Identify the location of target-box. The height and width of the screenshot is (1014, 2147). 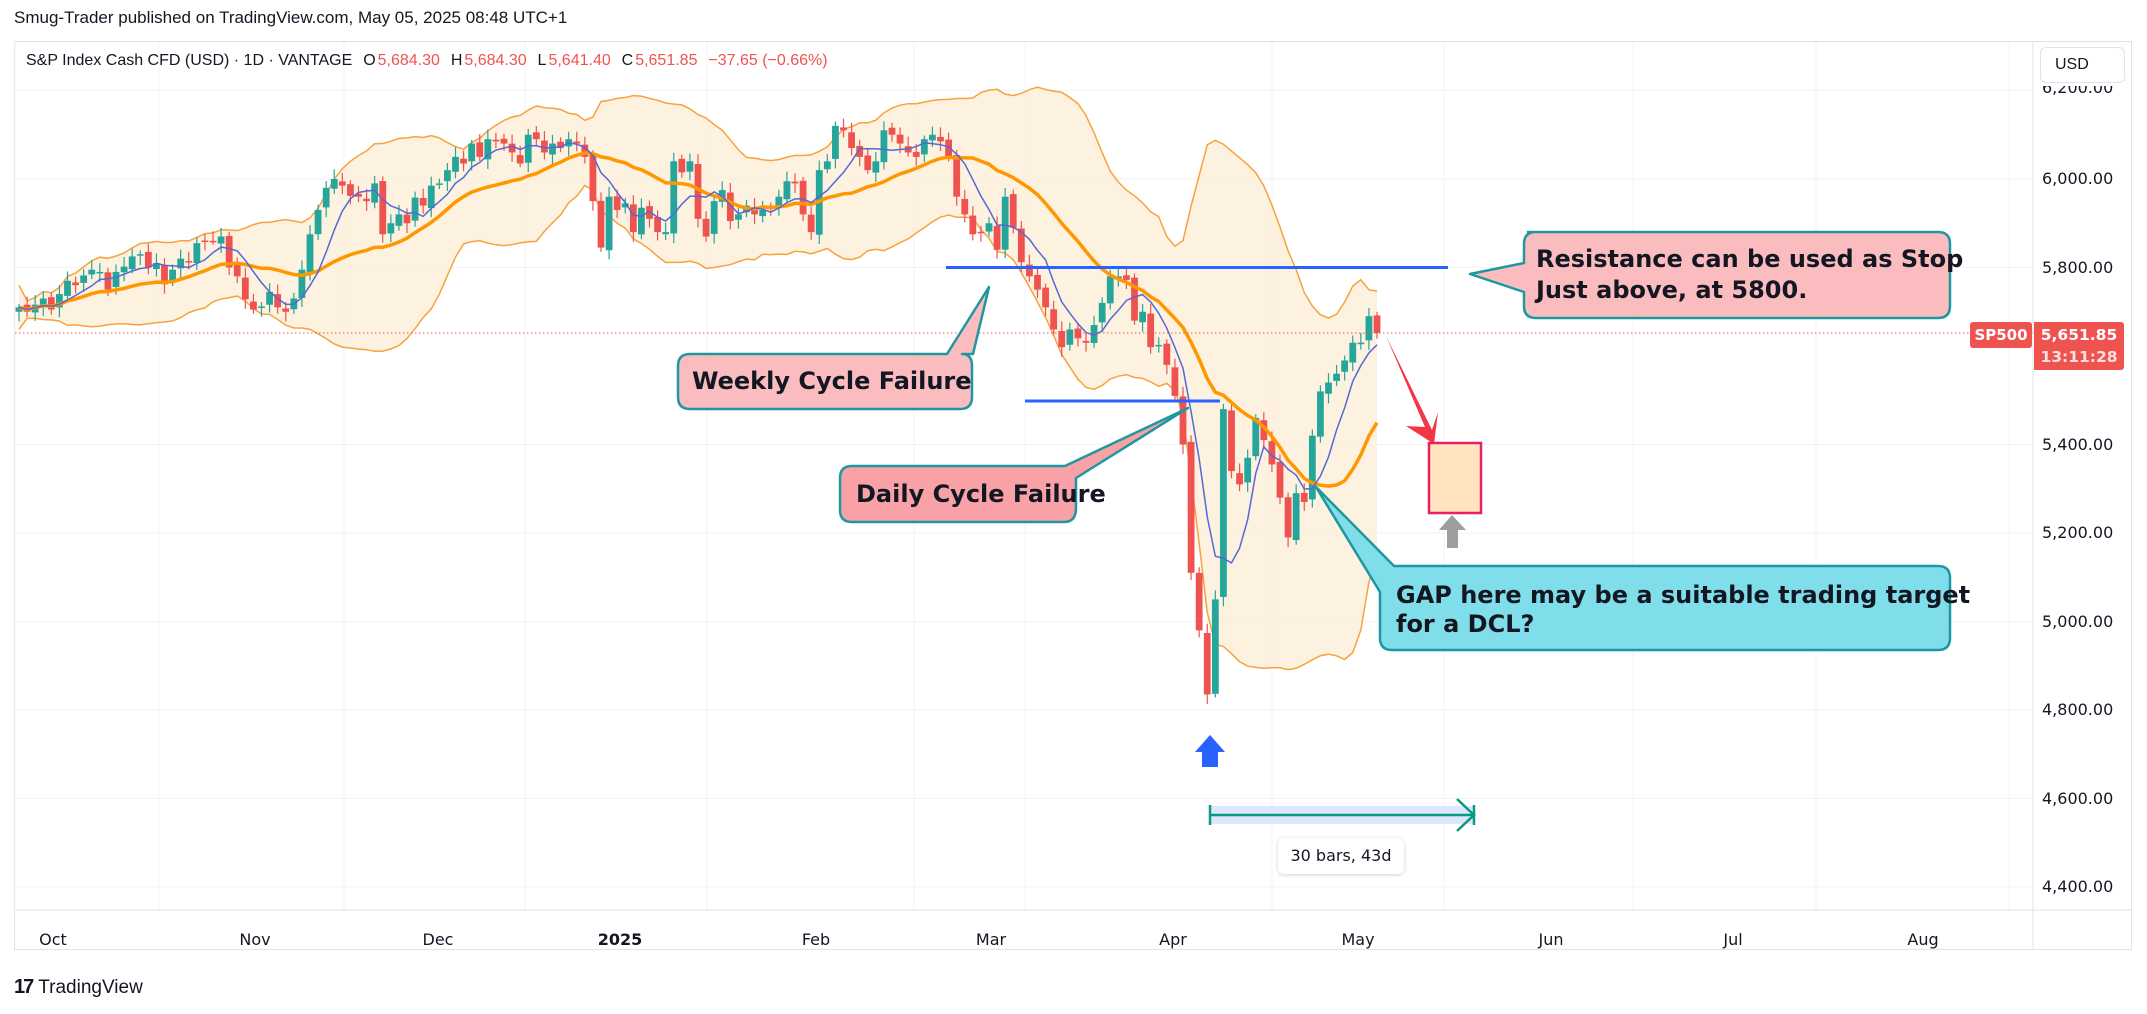
(1455, 478).